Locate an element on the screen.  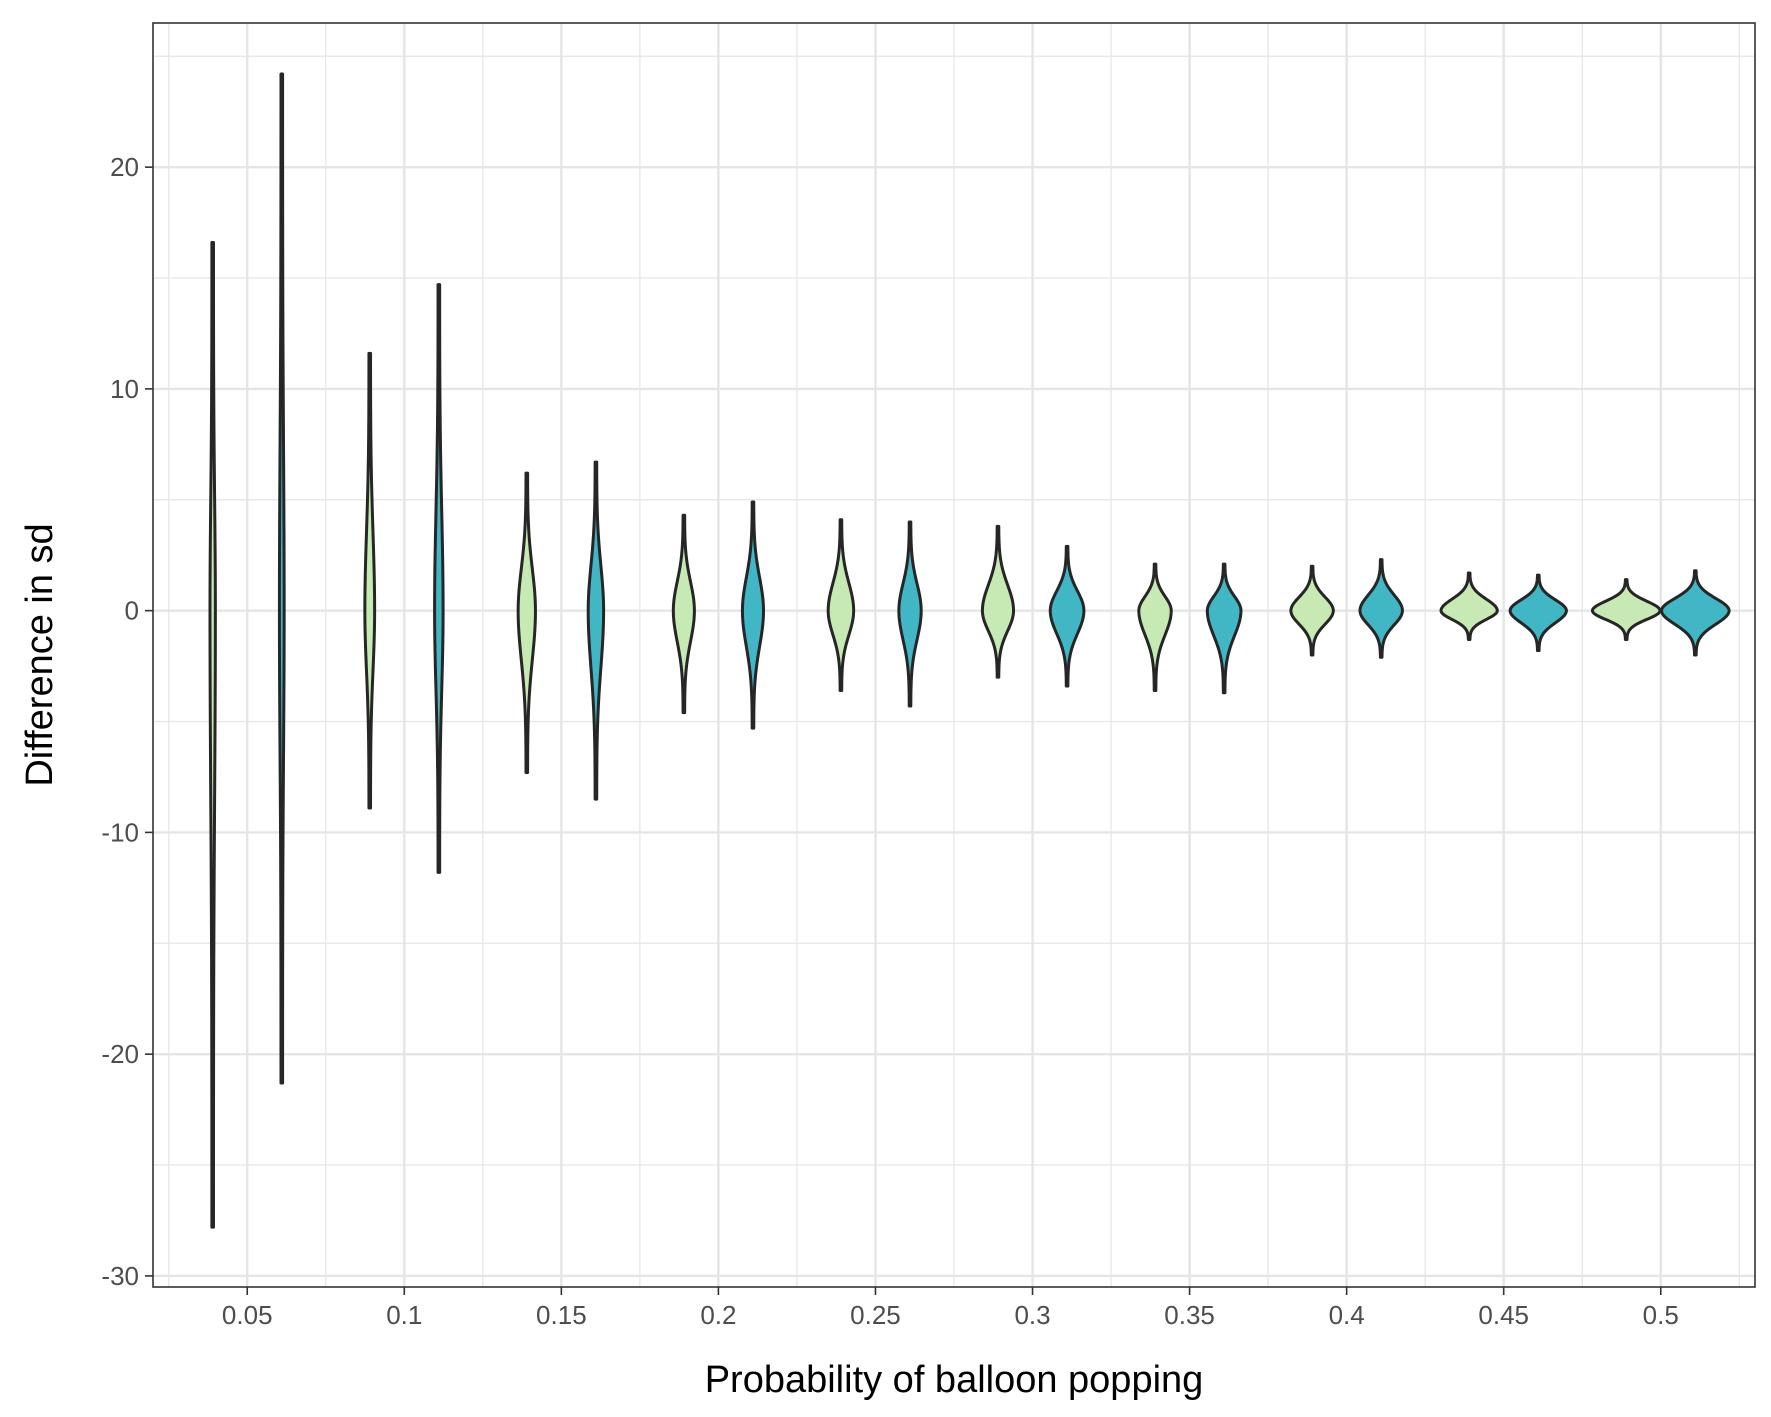
x-axis: 0.05 0.1 0.15 0.2 0.25 0.3 0.35 0.4 0.45 0.5 is located at coordinates (950, 1308).